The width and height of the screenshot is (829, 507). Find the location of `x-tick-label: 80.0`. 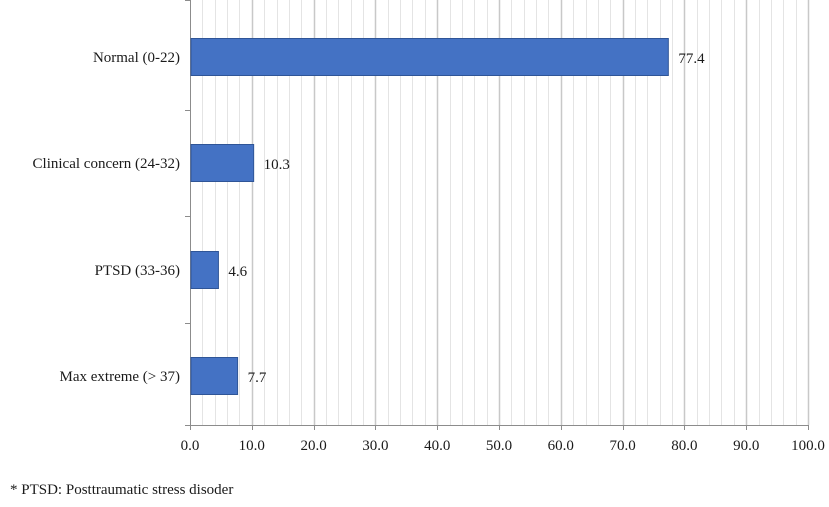

x-tick-label: 80.0 is located at coordinates (684, 446).